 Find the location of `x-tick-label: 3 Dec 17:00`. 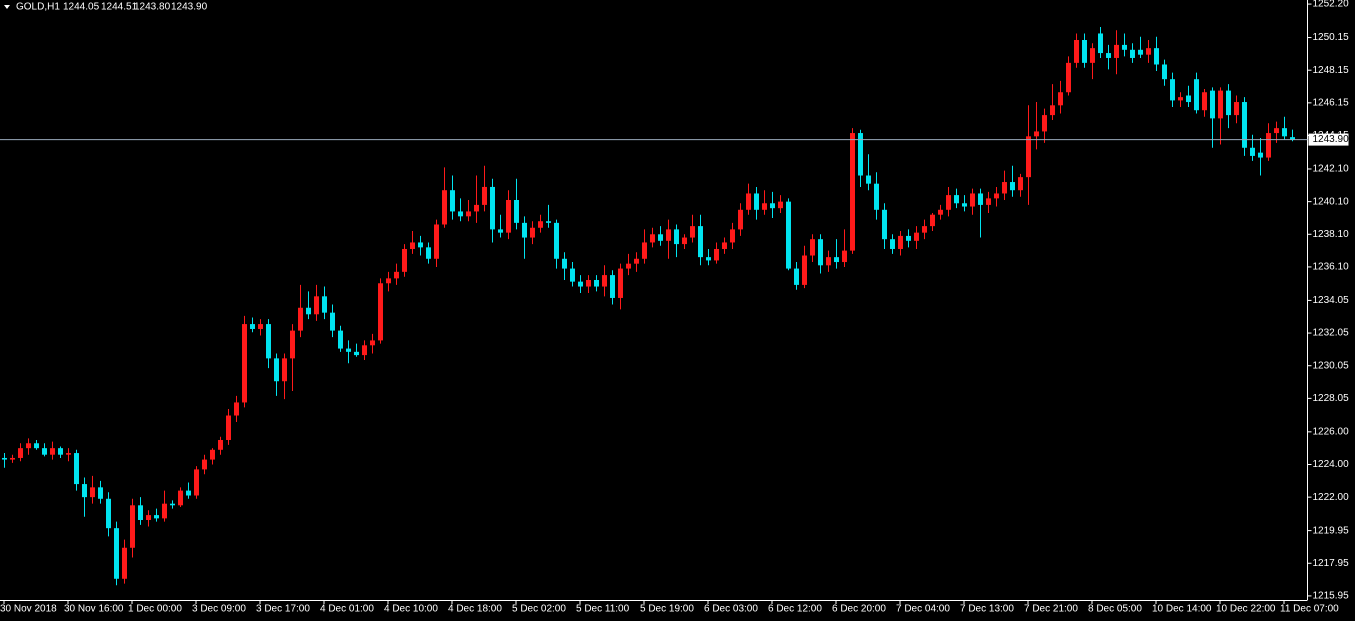

x-tick-label: 3 Dec 17:00 is located at coordinates (283, 609).